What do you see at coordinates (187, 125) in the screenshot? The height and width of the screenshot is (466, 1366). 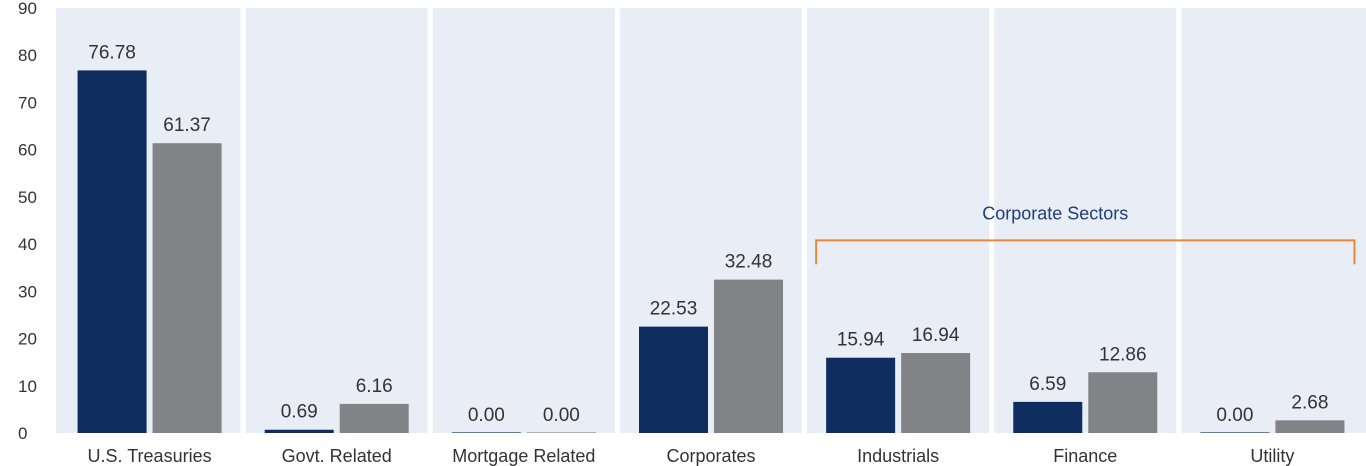 I see `data-label-u-s-treasuries-series-2: 61.37` at bounding box center [187, 125].